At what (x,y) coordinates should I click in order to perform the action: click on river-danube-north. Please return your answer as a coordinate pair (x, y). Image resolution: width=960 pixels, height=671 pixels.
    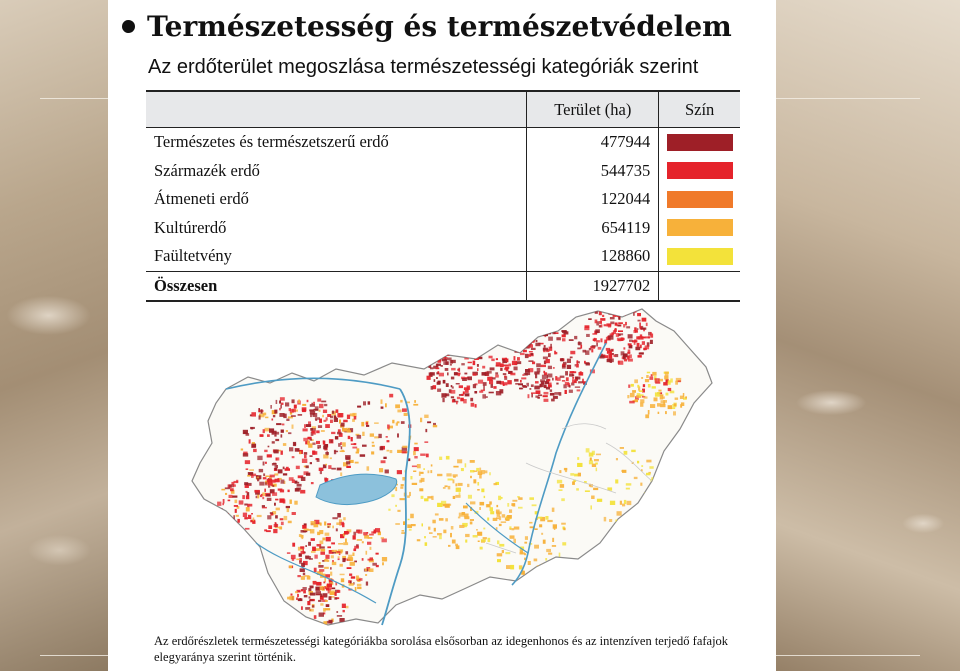
    Looking at the image, I should click on (313, 383).